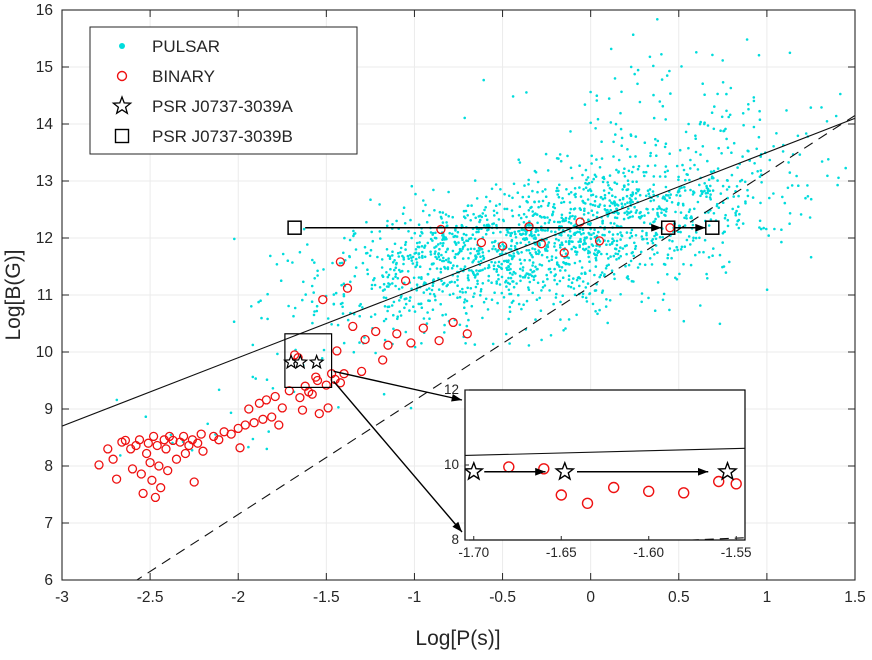  Describe the element at coordinates (44, 10) in the screenshot. I see `svg-text: 16` at that location.